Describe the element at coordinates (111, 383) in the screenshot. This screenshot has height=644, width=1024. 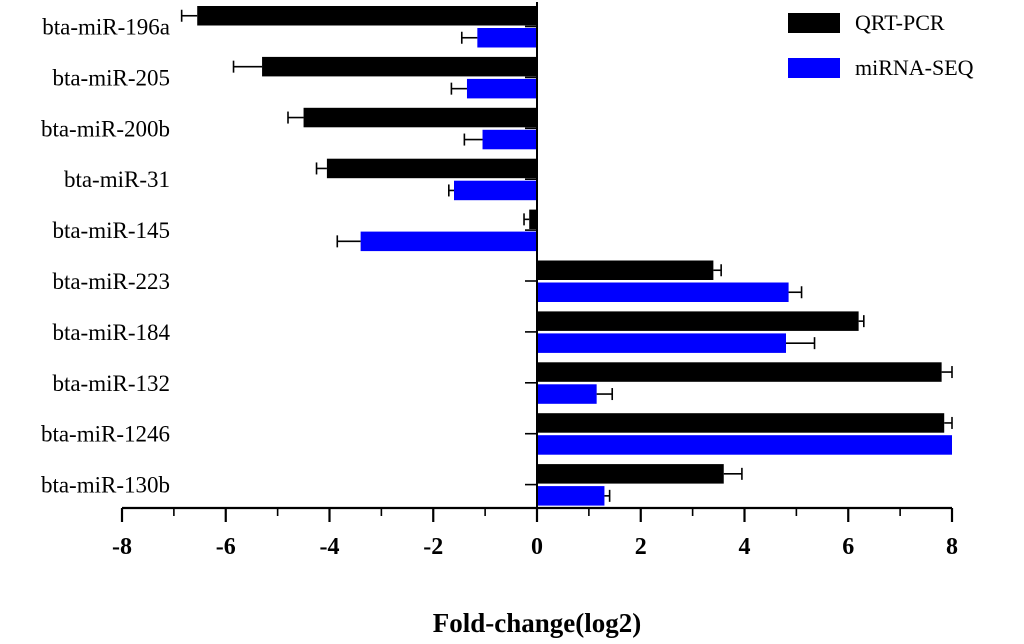
I see `category-label: bta-miR-132` at that location.